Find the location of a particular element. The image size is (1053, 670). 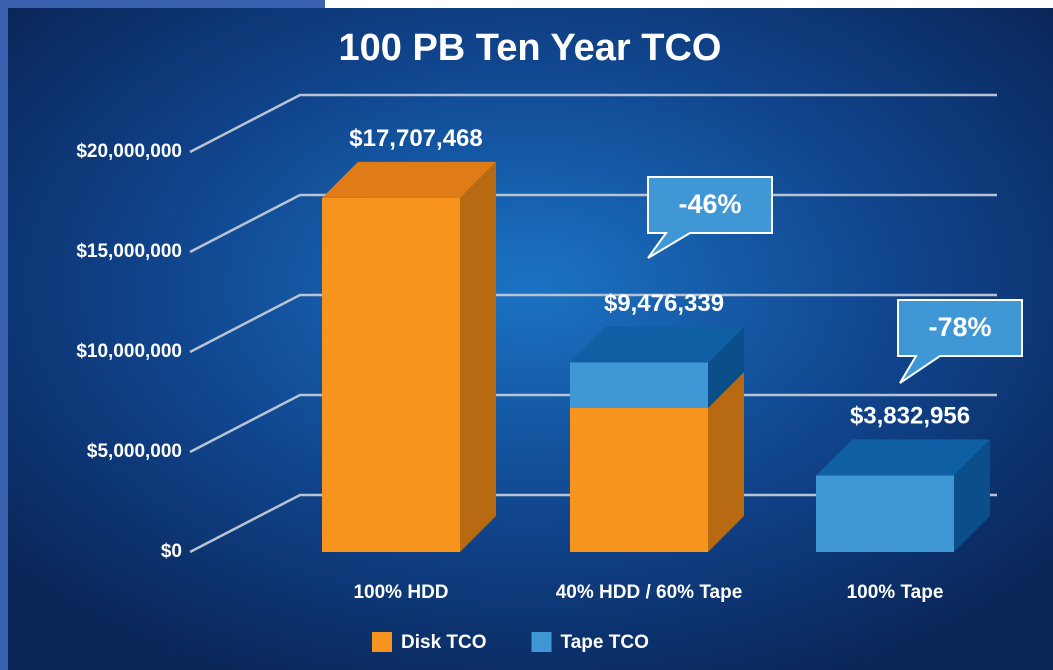

legend-label: Disk TCO is located at coordinates (444, 642).